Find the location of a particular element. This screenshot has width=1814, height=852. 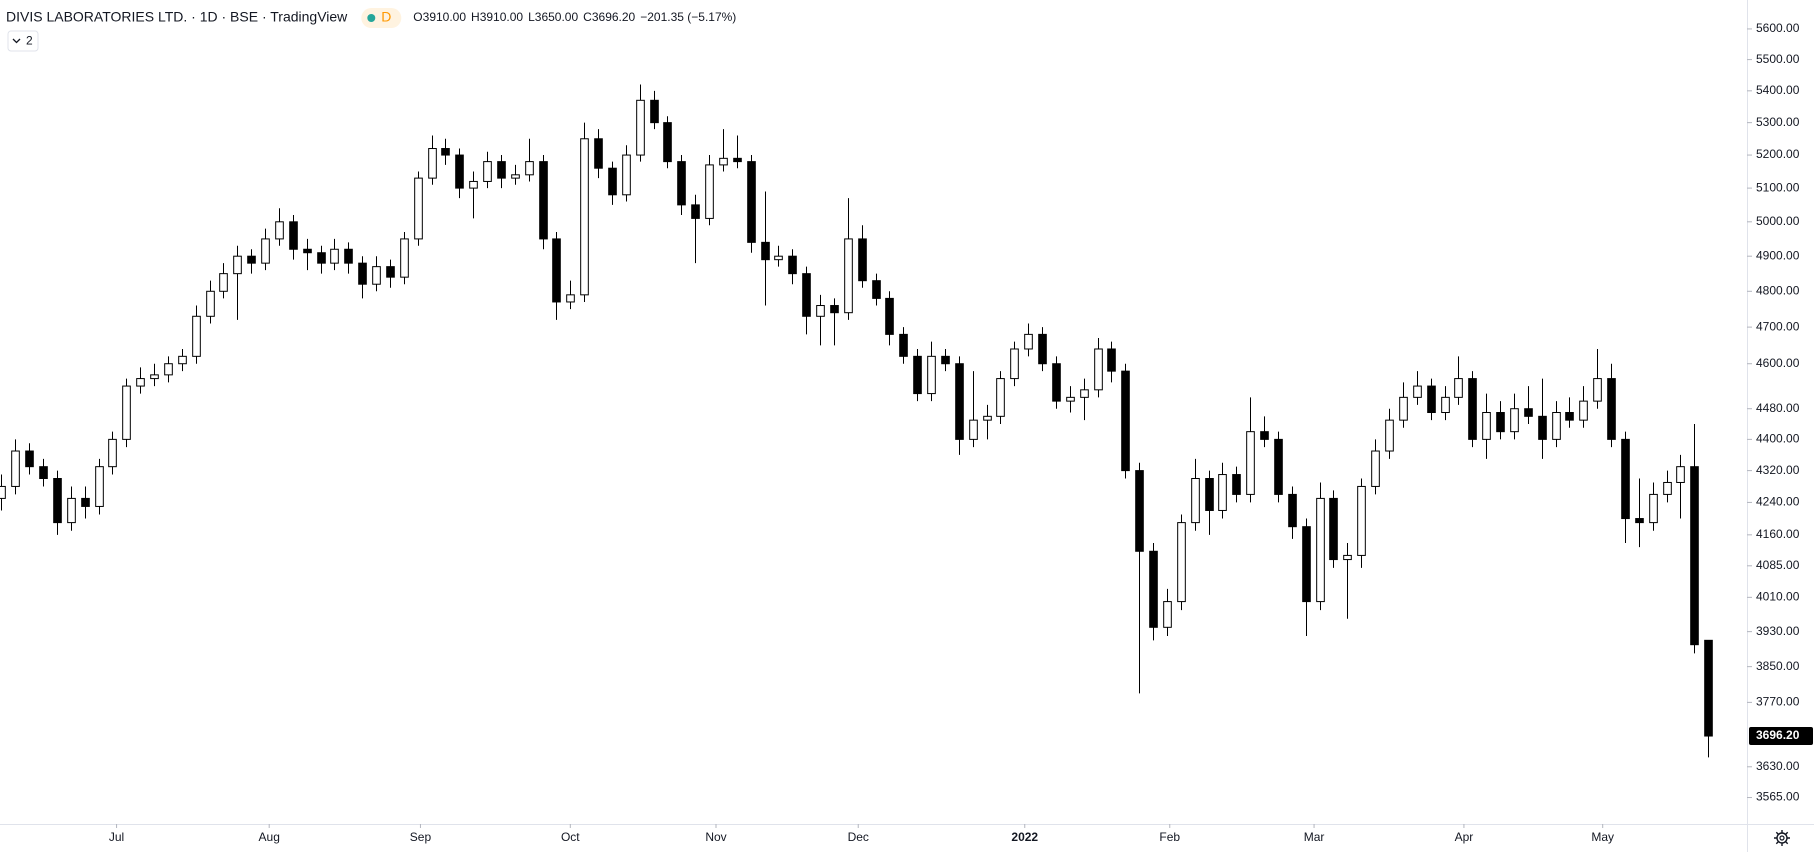

x-tick-label: Apr is located at coordinates (1464, 837).